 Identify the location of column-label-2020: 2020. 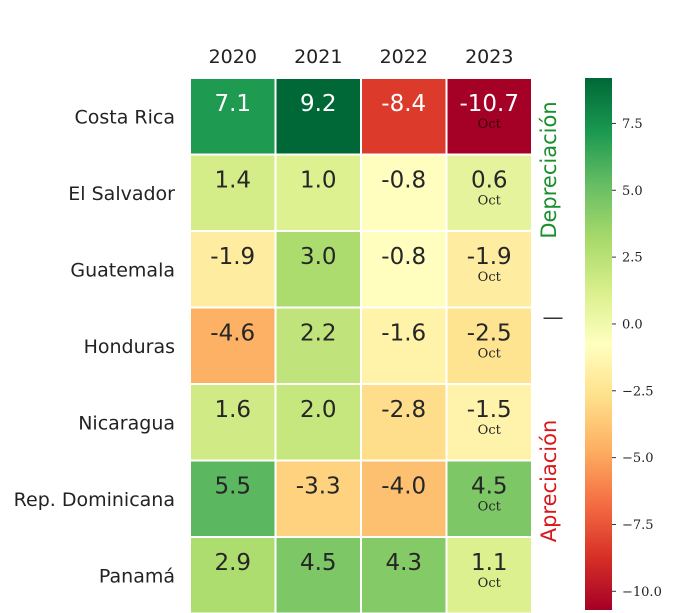
(233, 57).